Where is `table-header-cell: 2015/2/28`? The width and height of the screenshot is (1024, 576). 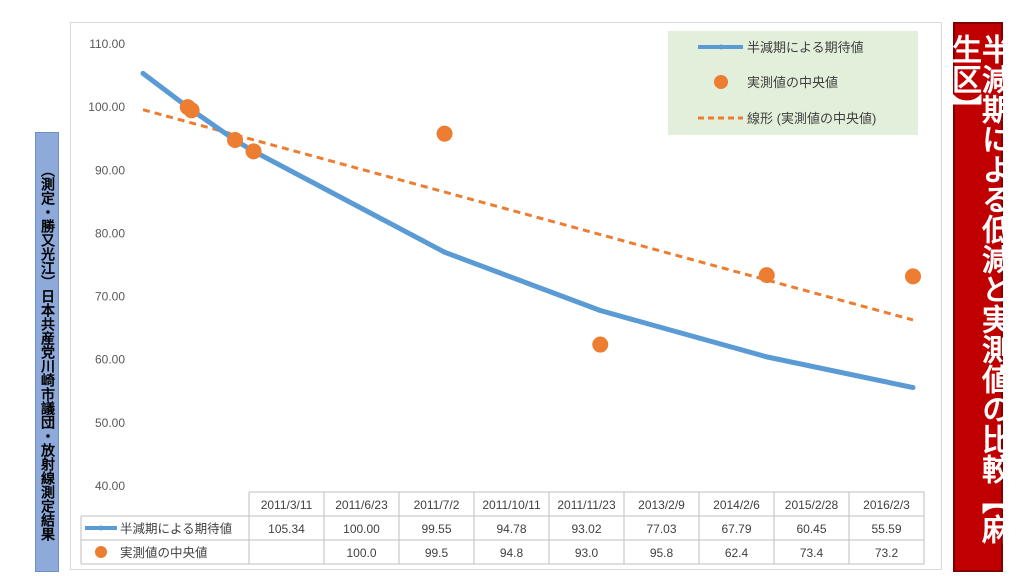
table-header-cell: 2015/2/28 is located at coordinates (812, 505).